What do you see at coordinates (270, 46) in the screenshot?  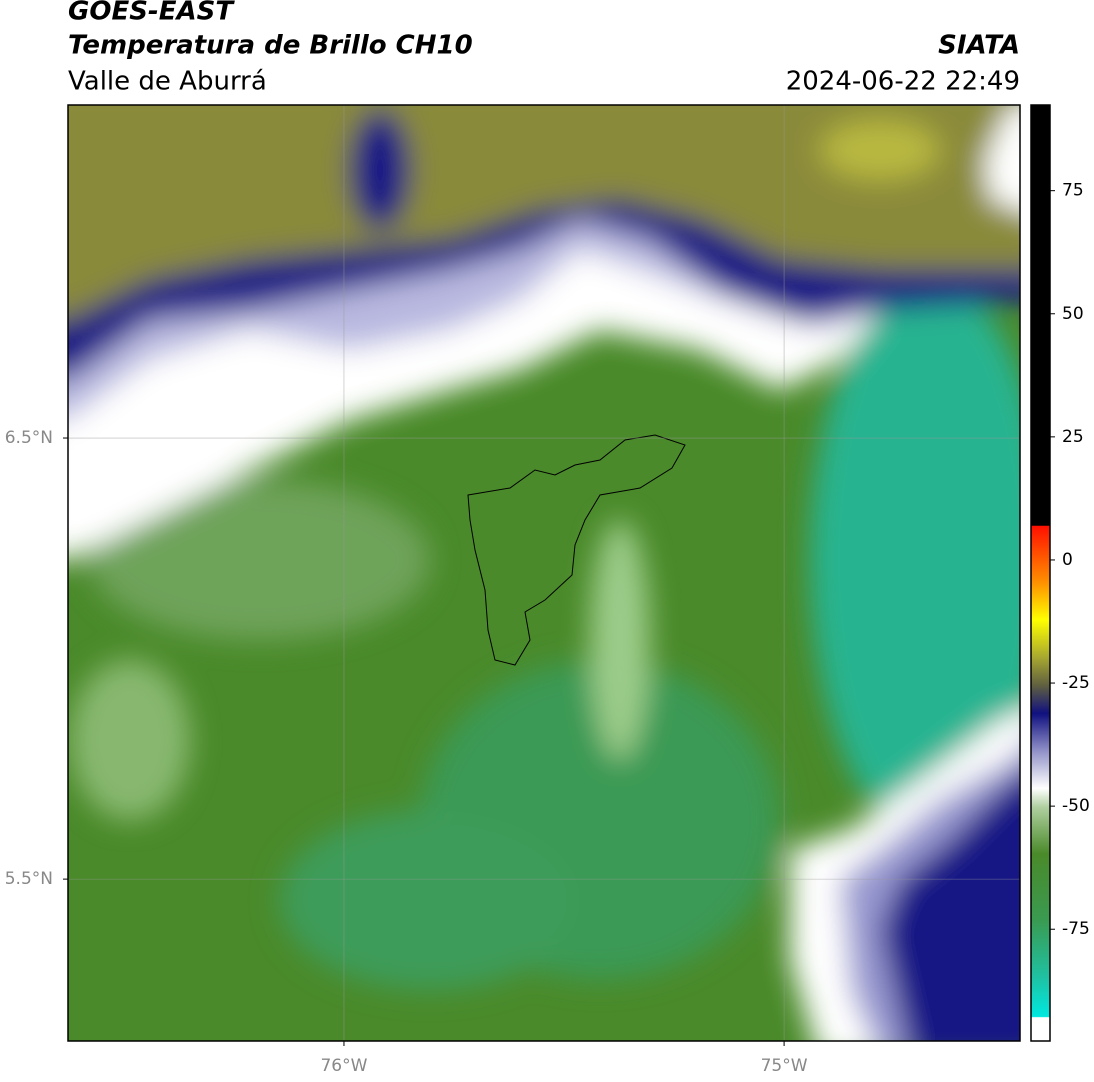 I see `subtitle: Temperatura de Brillo CH10` at bounding box center [270, 46].